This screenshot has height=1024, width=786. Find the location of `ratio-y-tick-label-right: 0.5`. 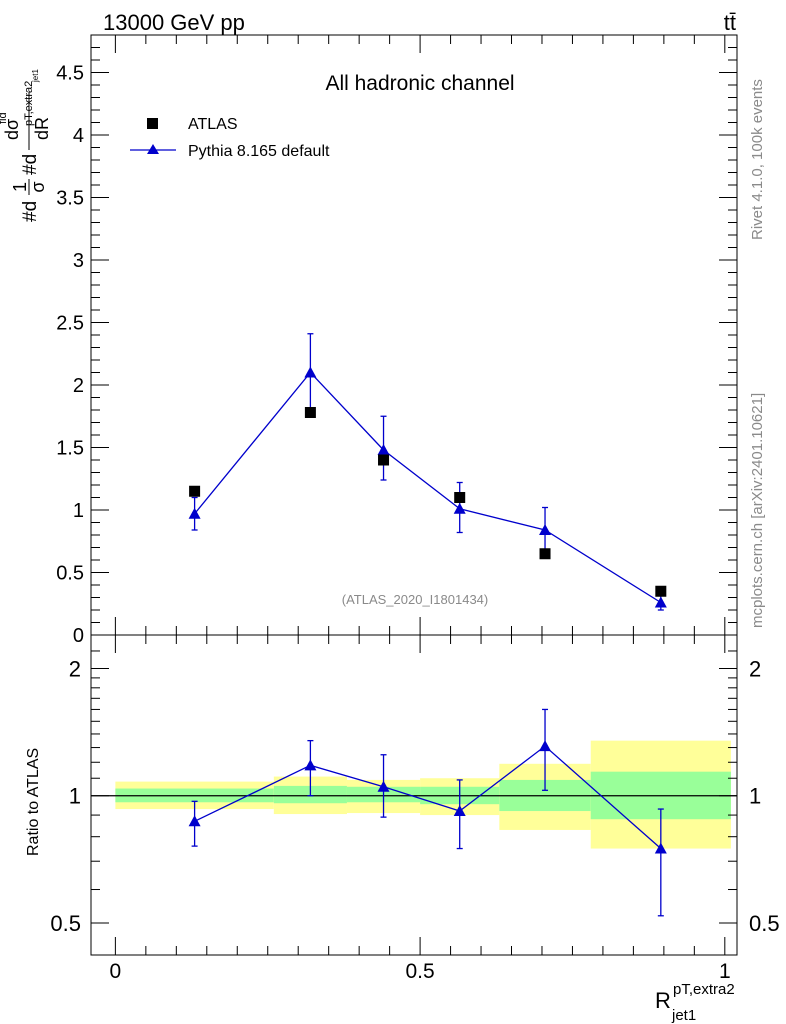

ratio-y-tick-label-right: 0.5 is located at coordinates (764, 923).